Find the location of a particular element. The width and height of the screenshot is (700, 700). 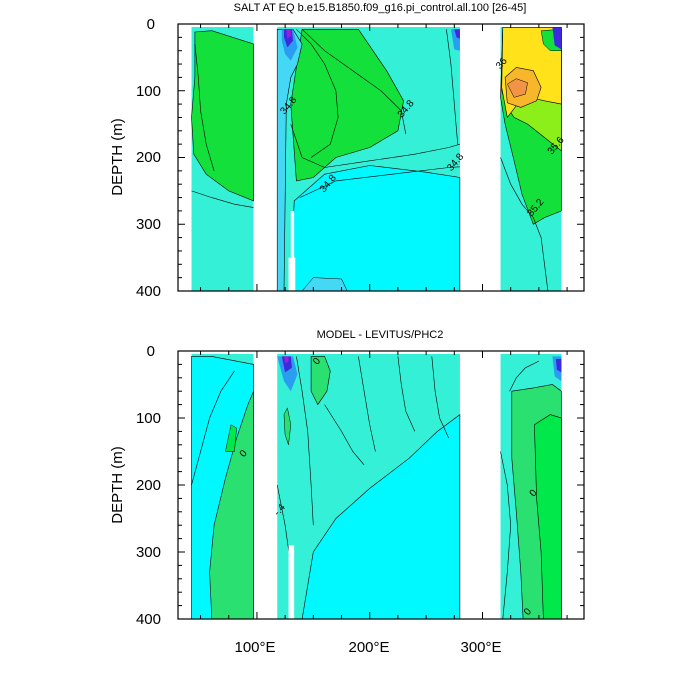

low-salinity-region is located at coordinates (375, 228).